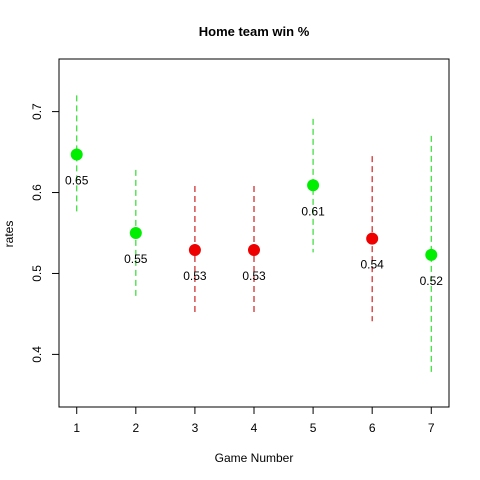 The width and height of the screenshot is (480, 480). Describe the element at coordinates (77, 180) in the screenshot. I see `data-label: 0.65` at that location.